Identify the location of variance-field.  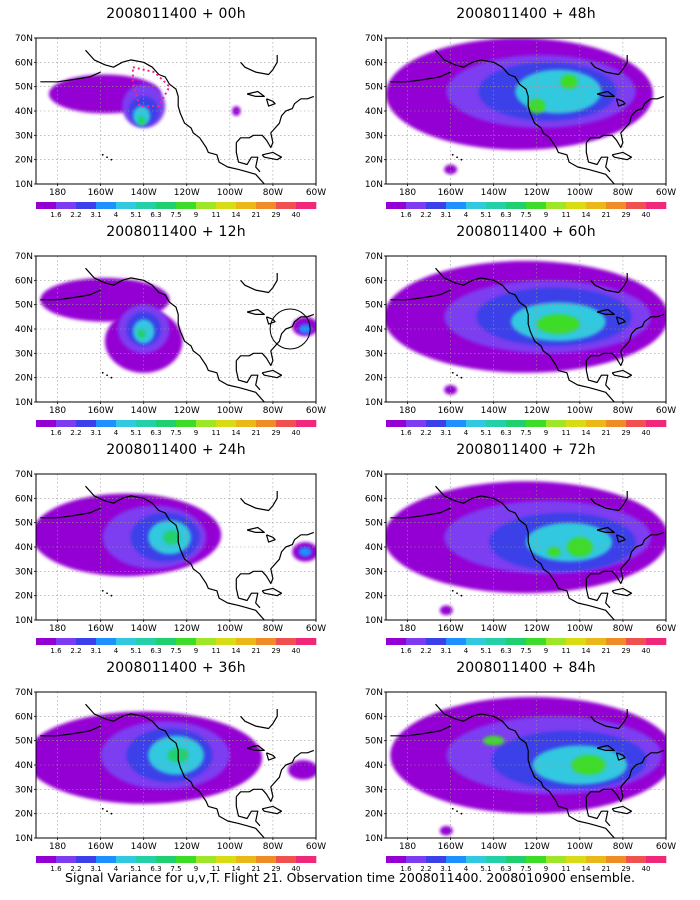
(176, 757).